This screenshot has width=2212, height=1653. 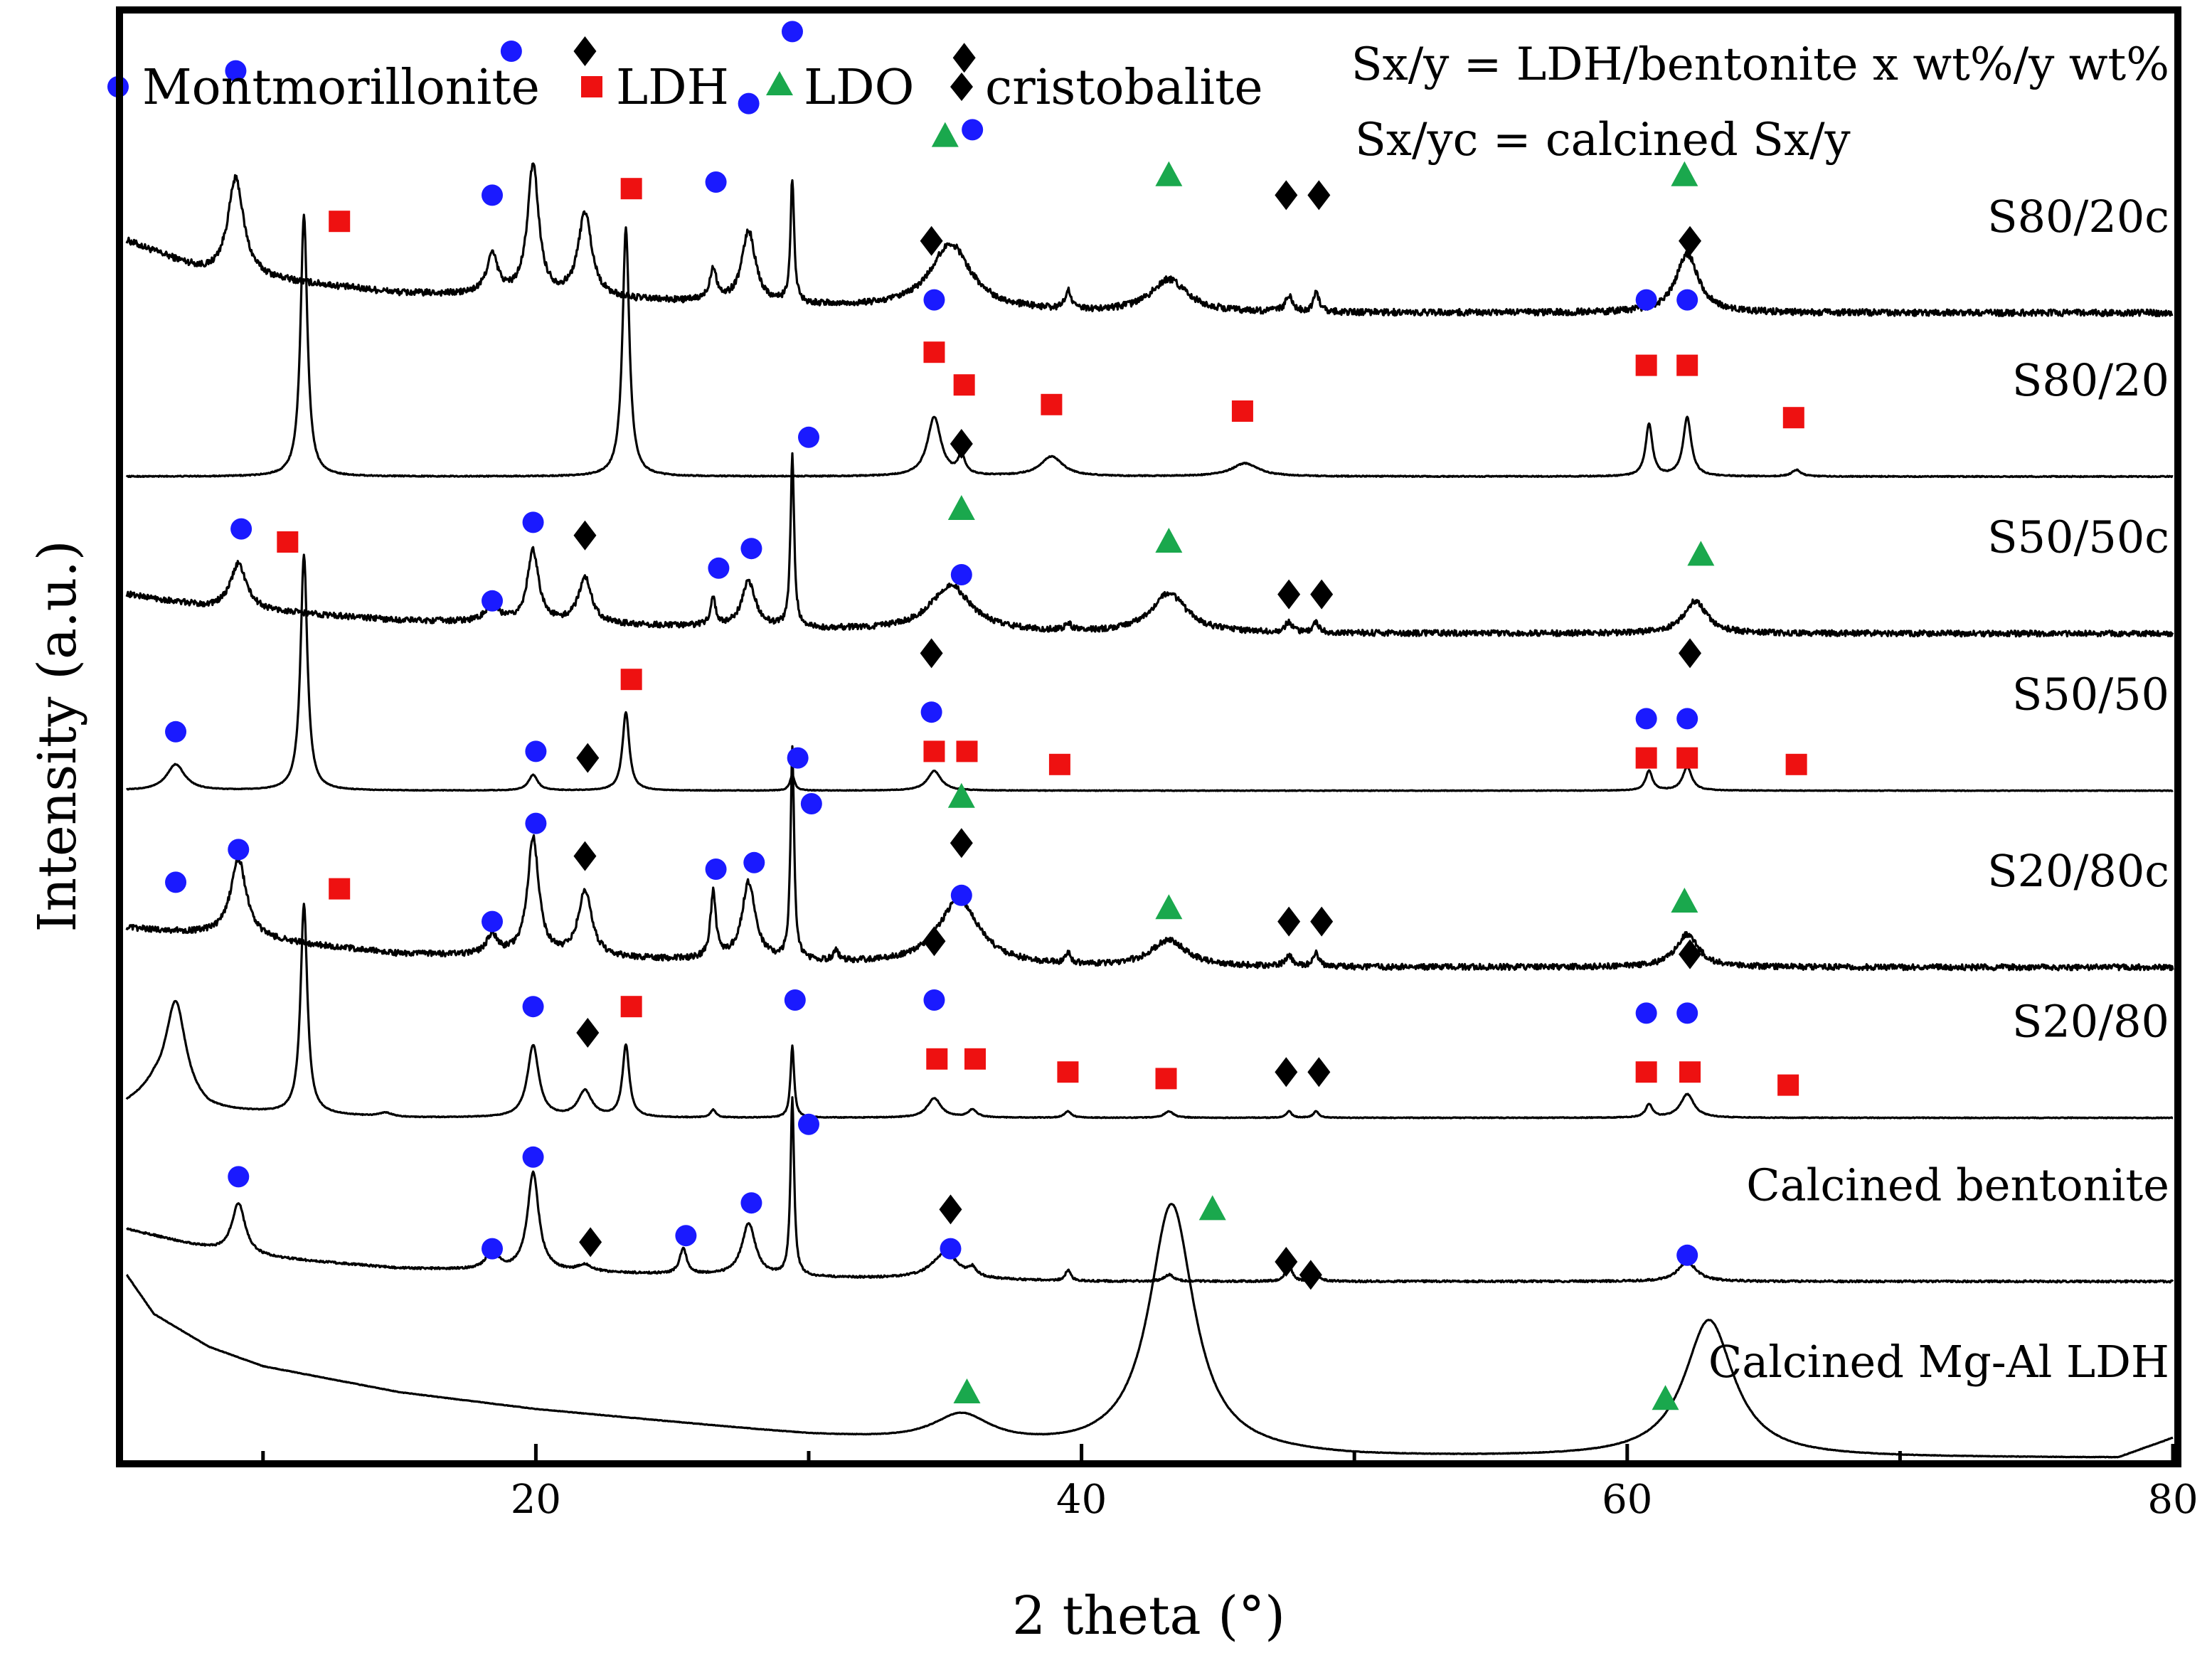 What do you see at coordinates (672, 88) in the screenshot?
I see `legend-label-ldh: LDH` at bounding box center [672, 88].